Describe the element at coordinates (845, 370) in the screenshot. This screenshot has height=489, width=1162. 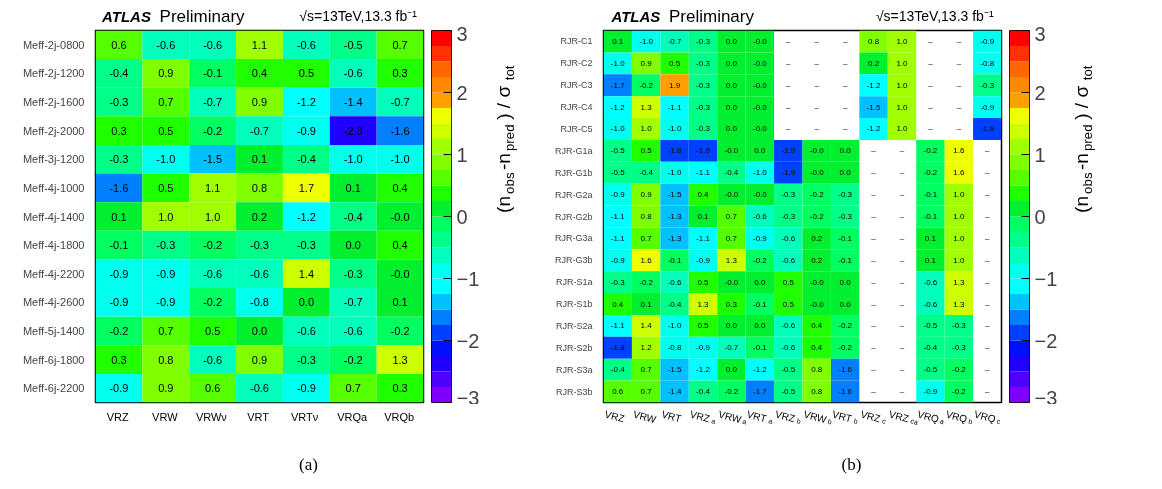
I see `data-label: -1.6` at that location.